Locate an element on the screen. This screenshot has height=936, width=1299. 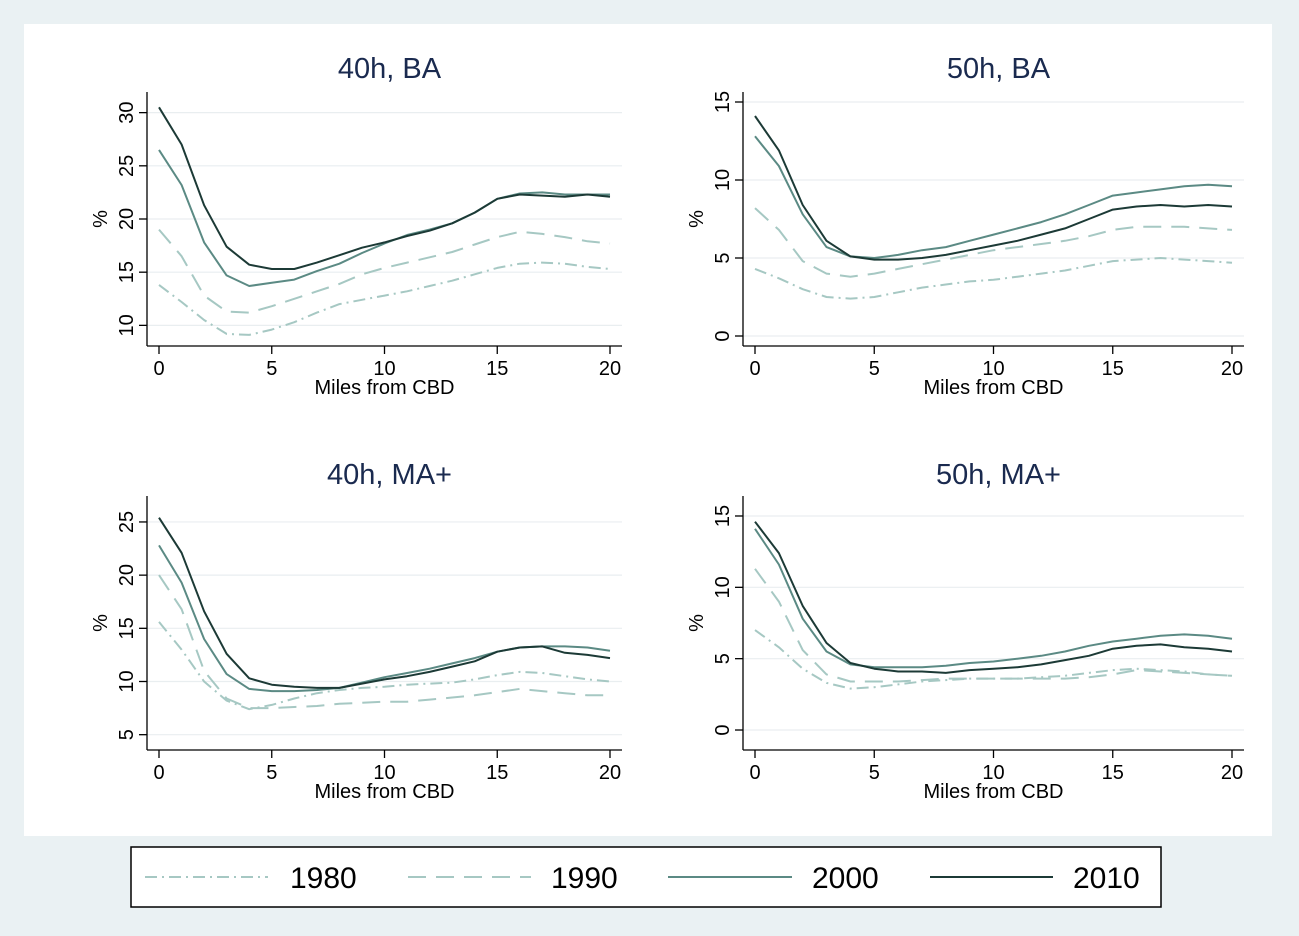
panel-title: 50h, MA+ is located at coordinates (998, 475).